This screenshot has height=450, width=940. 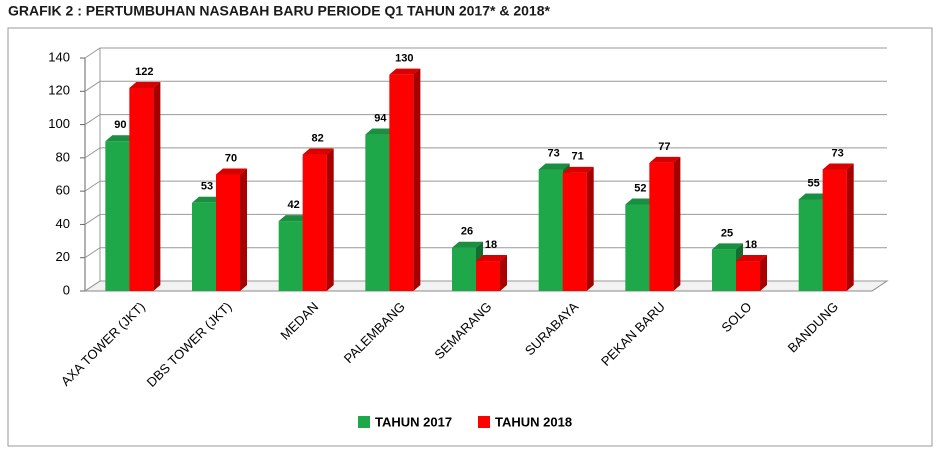 I want to click on value-label: 70, so click(x=231, y=158).